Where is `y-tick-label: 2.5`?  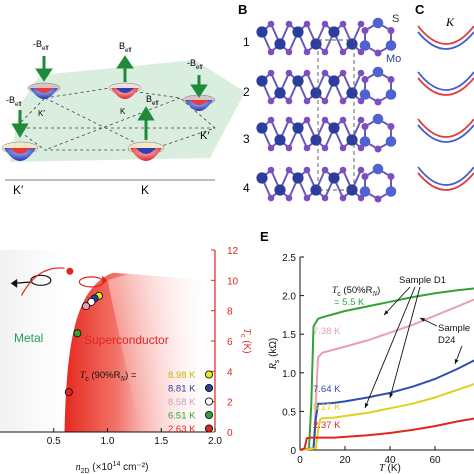
y-tick-label: 2.5 is located at coordinates (289, 258).